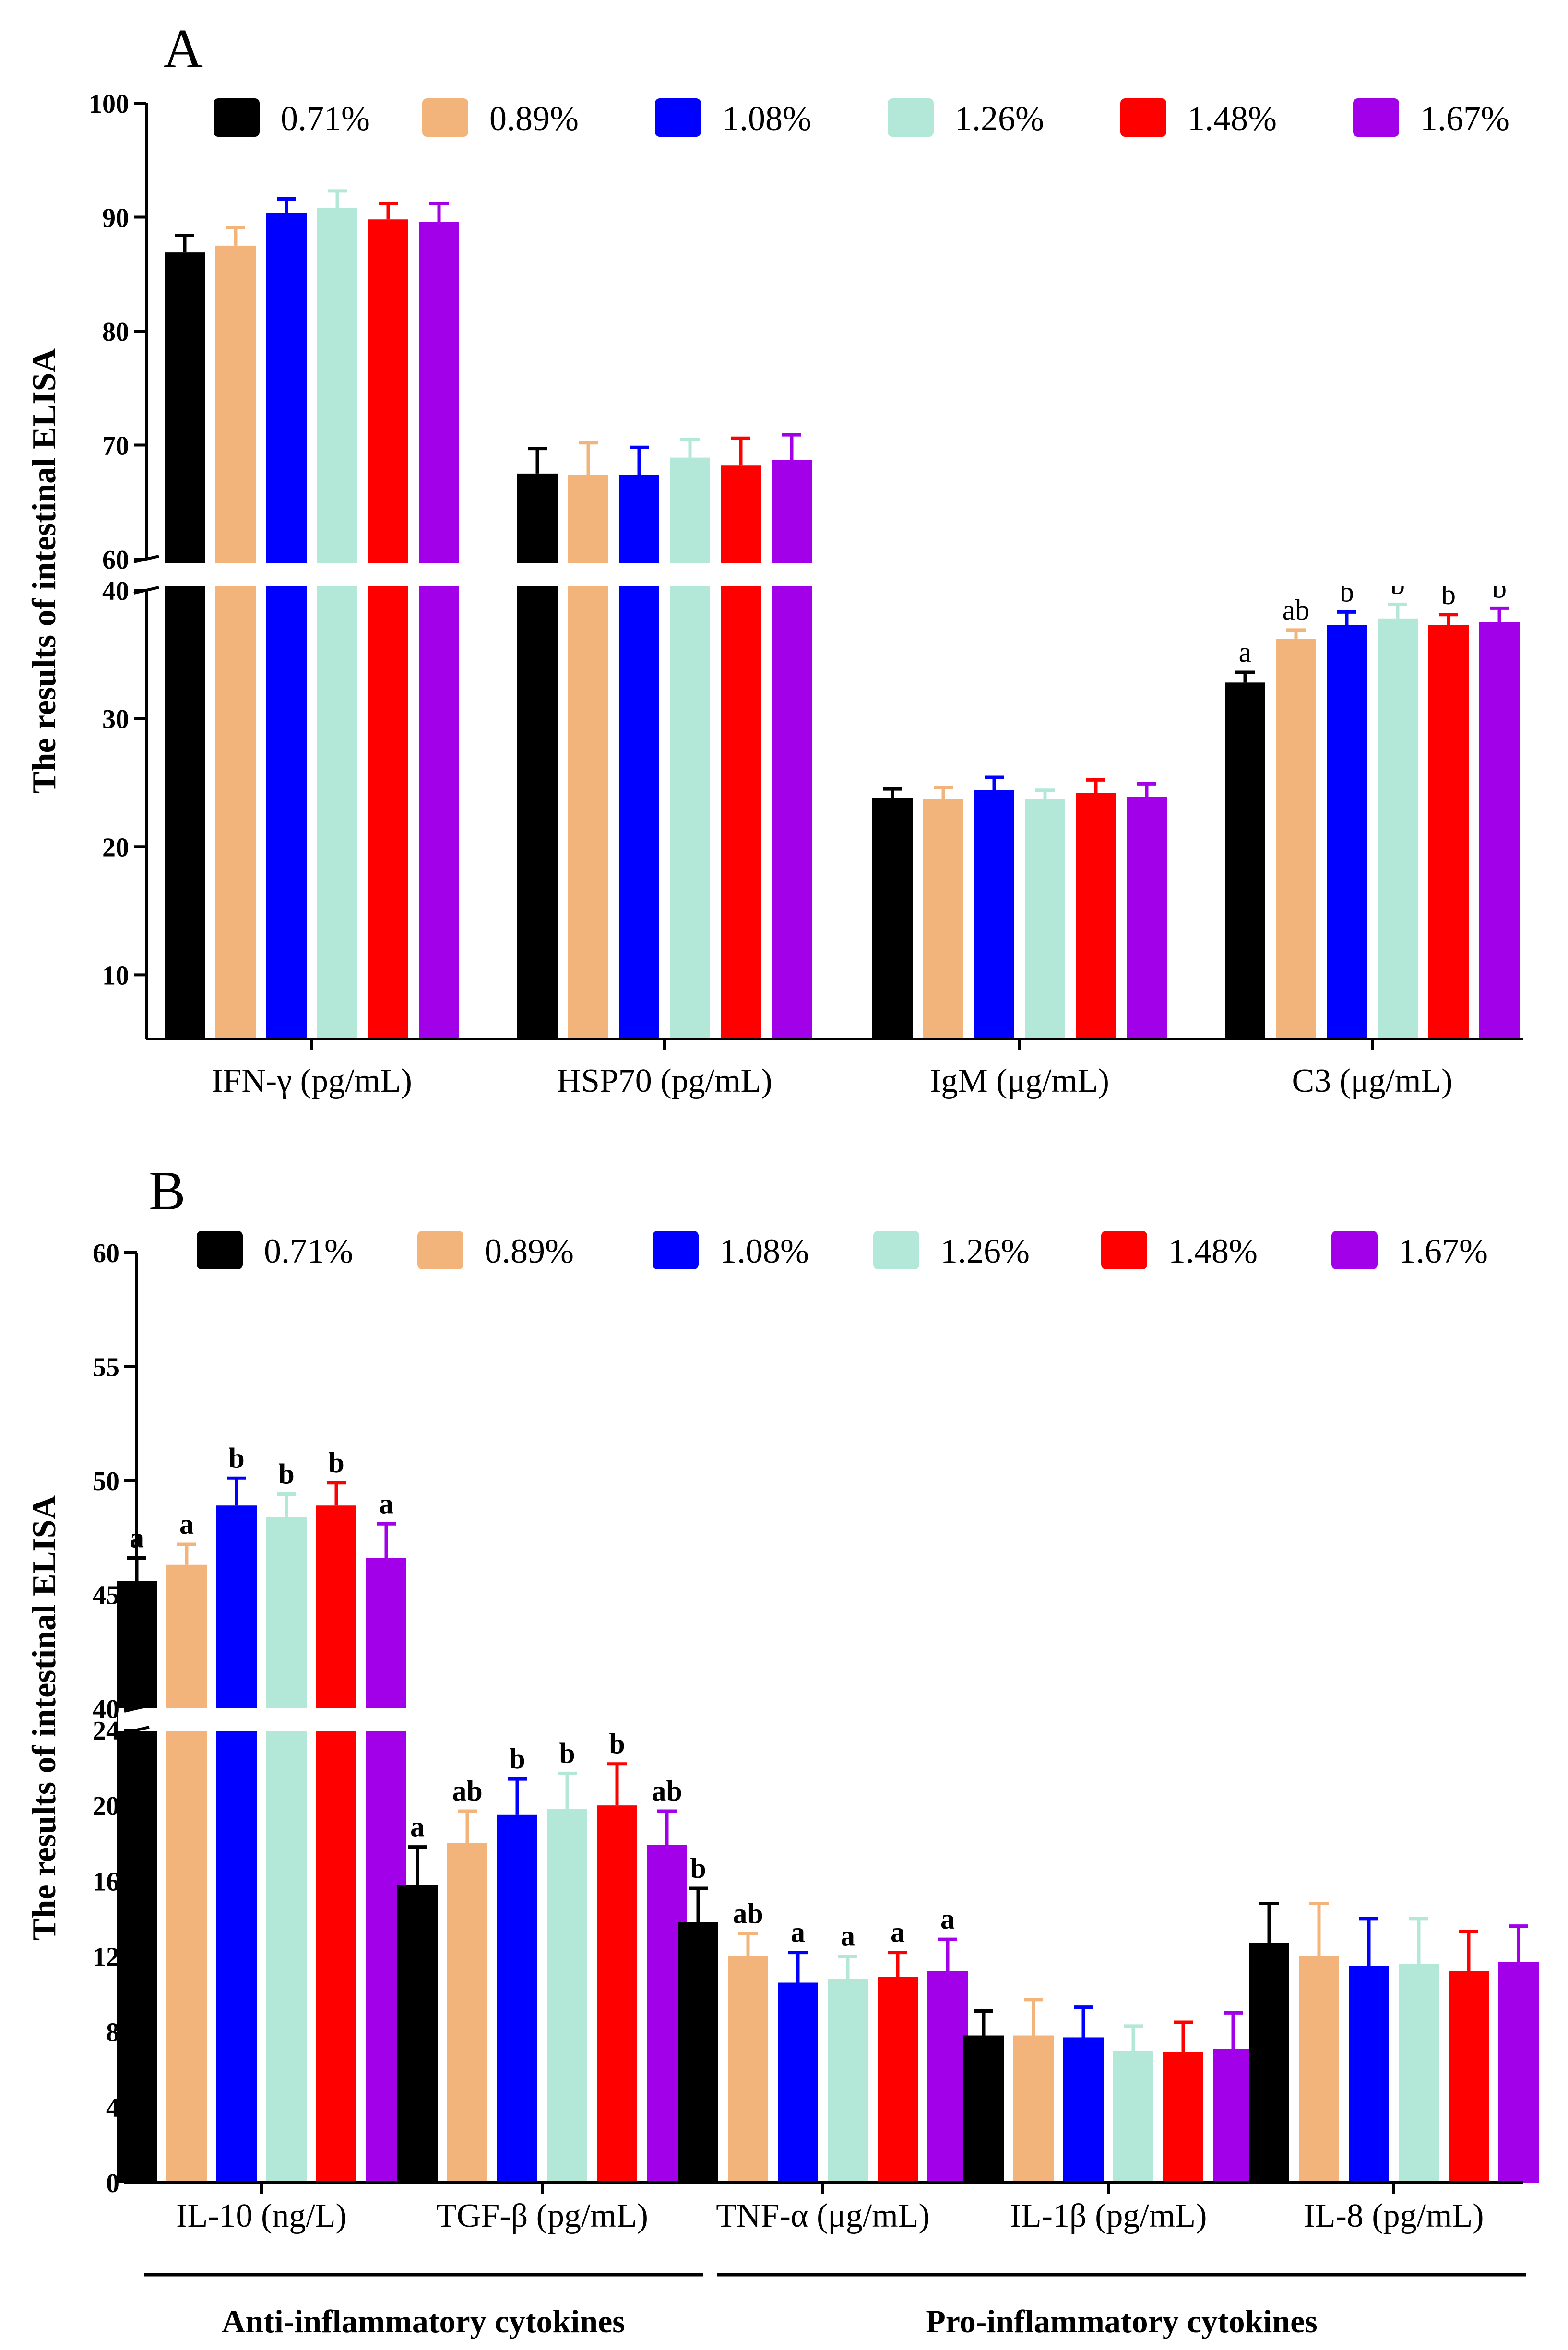 The width and height of the screenshot is (1568, 2350). I want to click on panel-letter: A, so click(183, 48).